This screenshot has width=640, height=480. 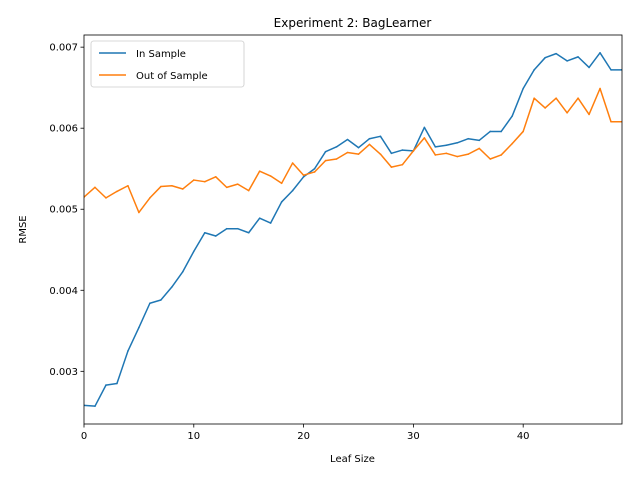 What do you see at coordinates (63, 372) in the screenshot?
I see `y-tick-label: 0.003` at bounding box center [63, 372].